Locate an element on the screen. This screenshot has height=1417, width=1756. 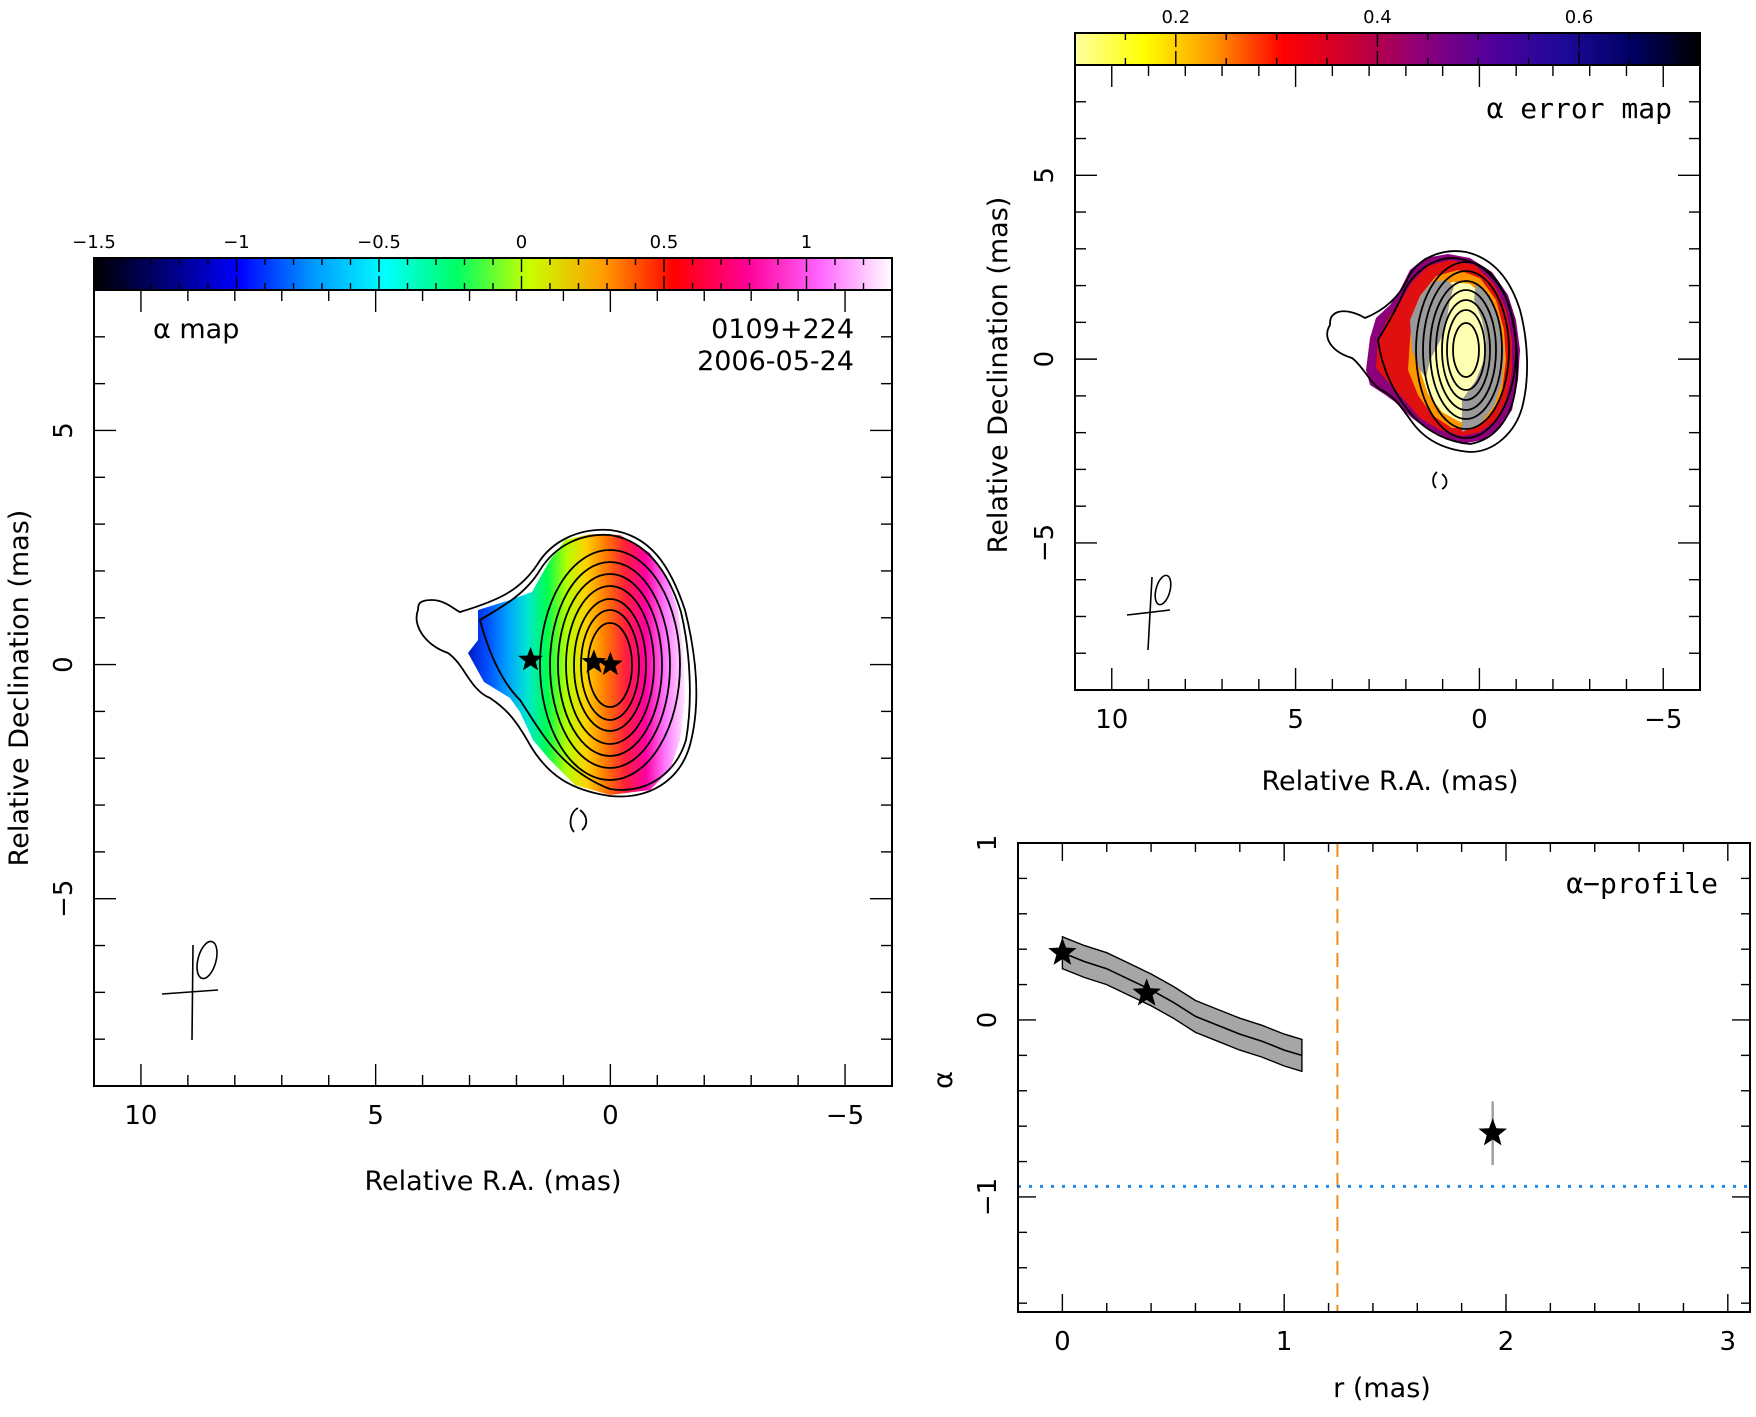
alpha-map-contours is located at coordinates (556, 680).